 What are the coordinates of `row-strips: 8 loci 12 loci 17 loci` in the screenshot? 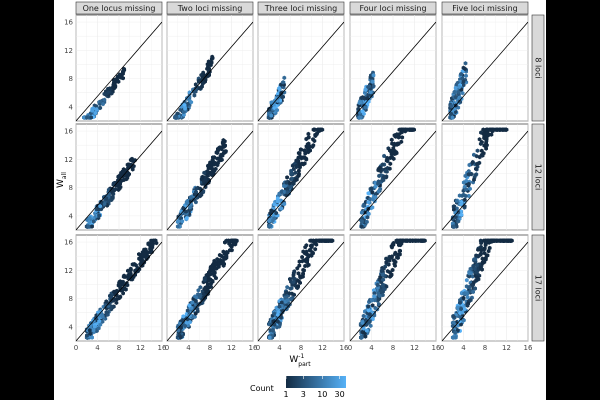 It's located at (538, 178).